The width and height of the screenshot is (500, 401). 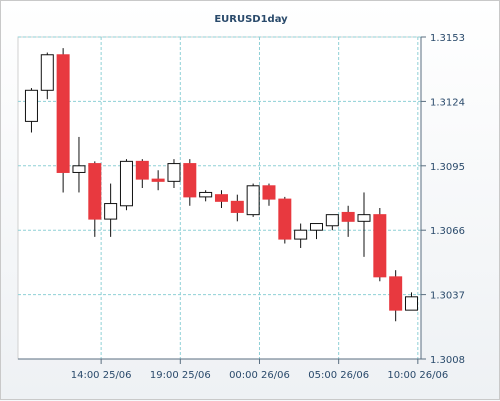 What do you see at coordinates (180, 375) in the screenshot?
I see `x-tick-label: 19:00 25/06` at bounding box center [180, 375].